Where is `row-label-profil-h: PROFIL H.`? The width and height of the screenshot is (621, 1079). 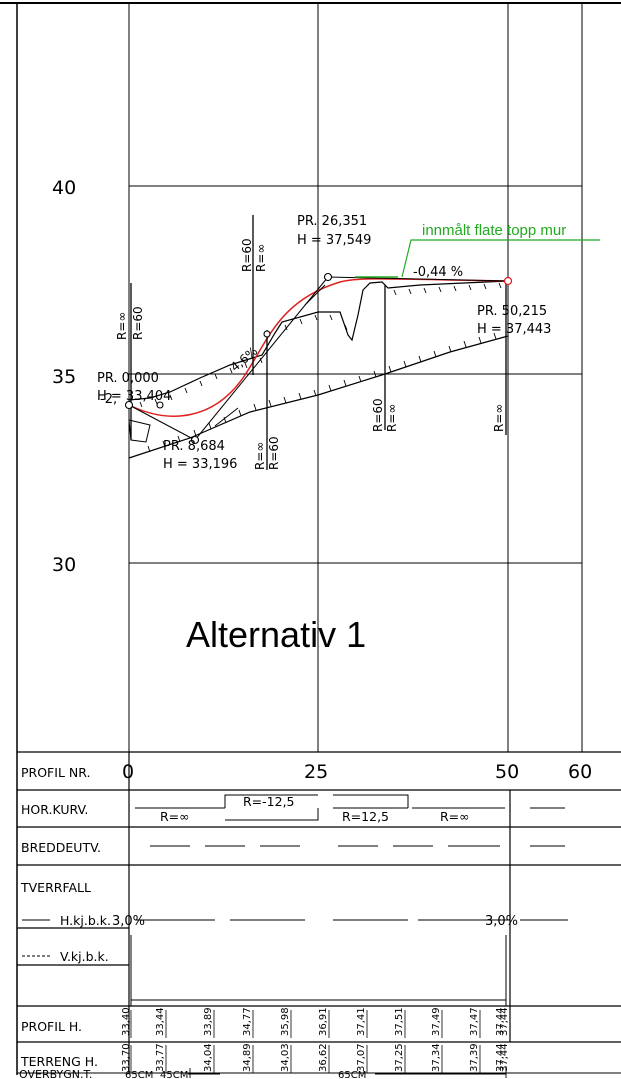
row-label-profil-h: PROFIL H. is located at coordinates (51, 1026).